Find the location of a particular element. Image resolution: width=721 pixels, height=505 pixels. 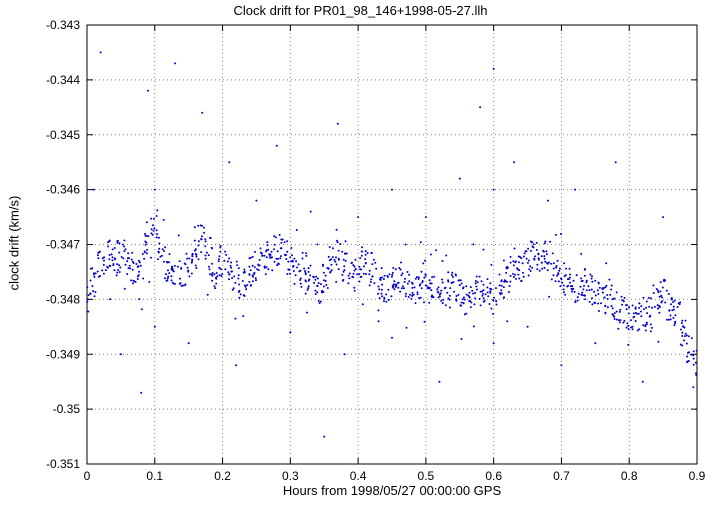

y-tick-label: -0.347 is located at coordinates (63, 245).